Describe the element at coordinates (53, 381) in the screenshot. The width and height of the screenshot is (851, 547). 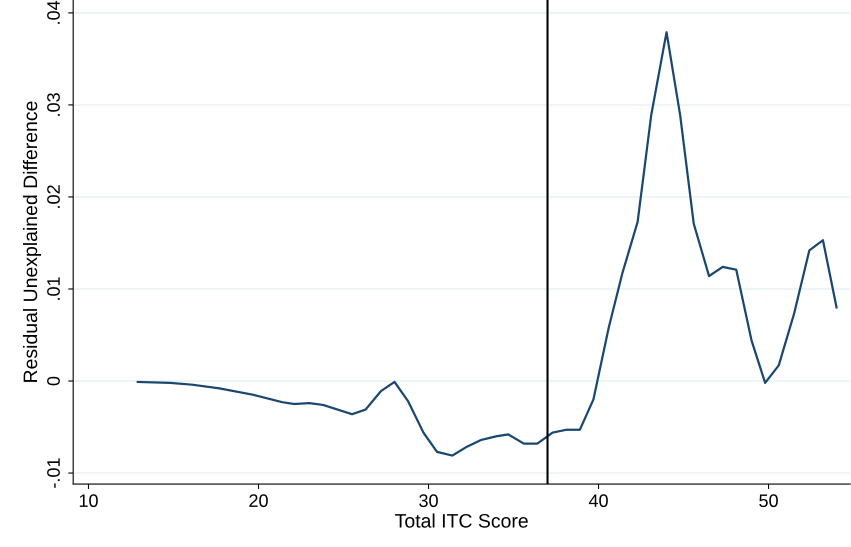
I see `y-tick-label: 0` at that location.